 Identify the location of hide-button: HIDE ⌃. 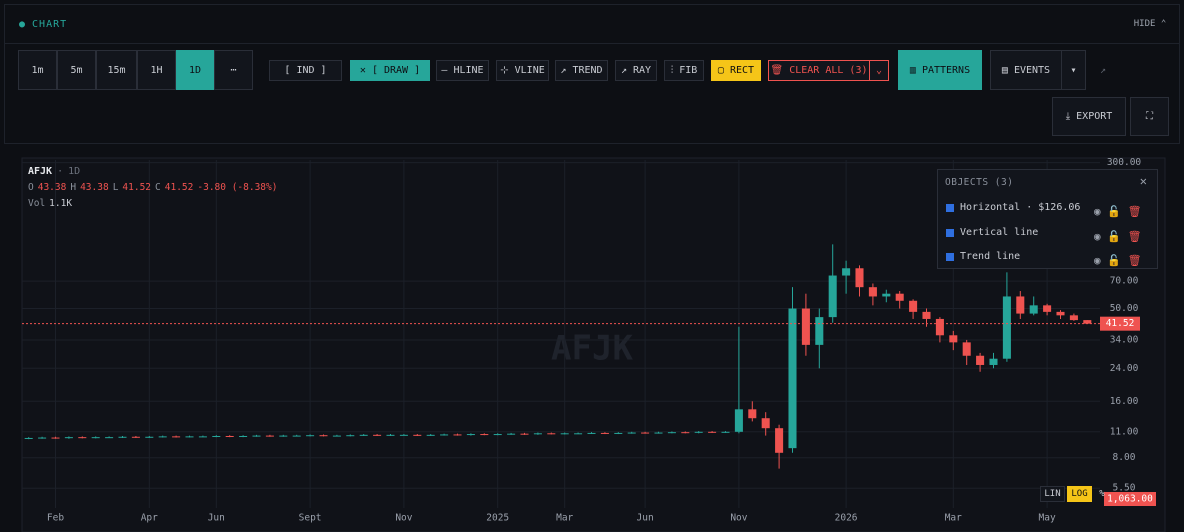
(1150, 24).